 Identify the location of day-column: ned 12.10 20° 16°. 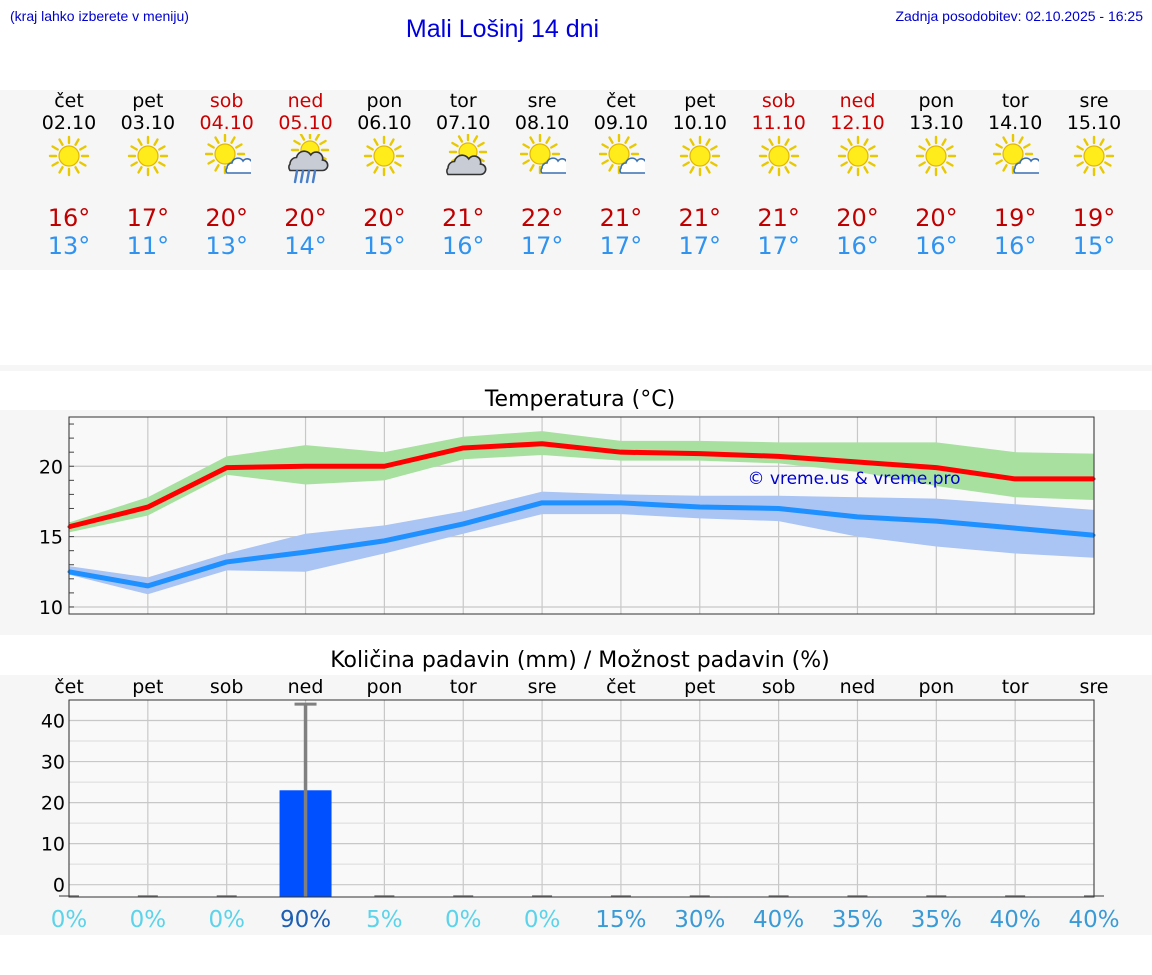
(858, 175).